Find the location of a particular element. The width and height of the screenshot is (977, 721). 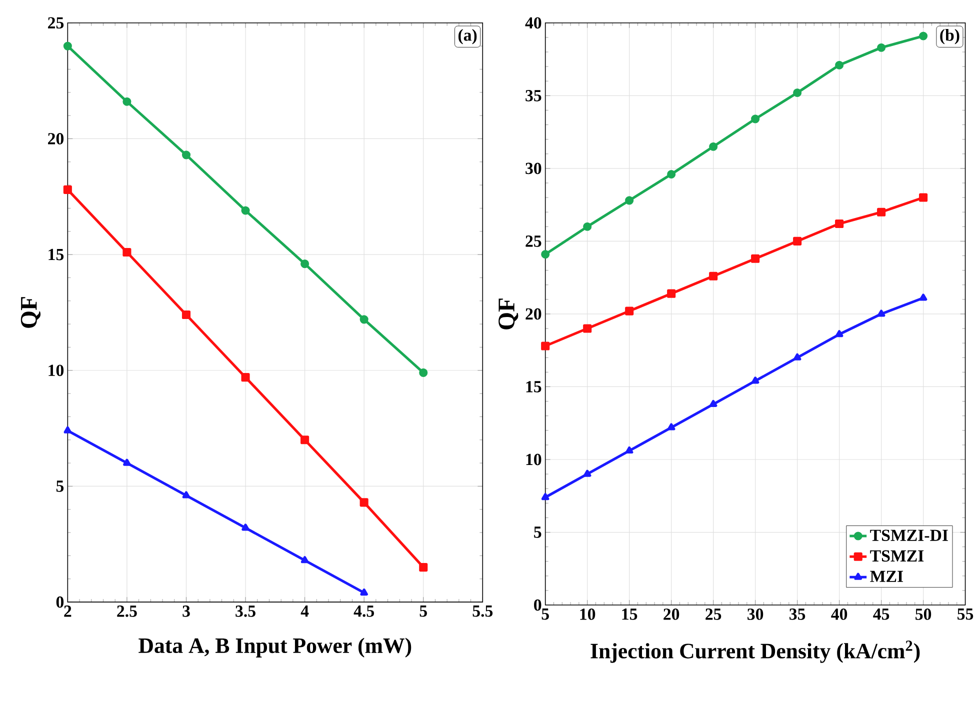

legend-label: TSMZI-DI is located at coordinates (909, 535).